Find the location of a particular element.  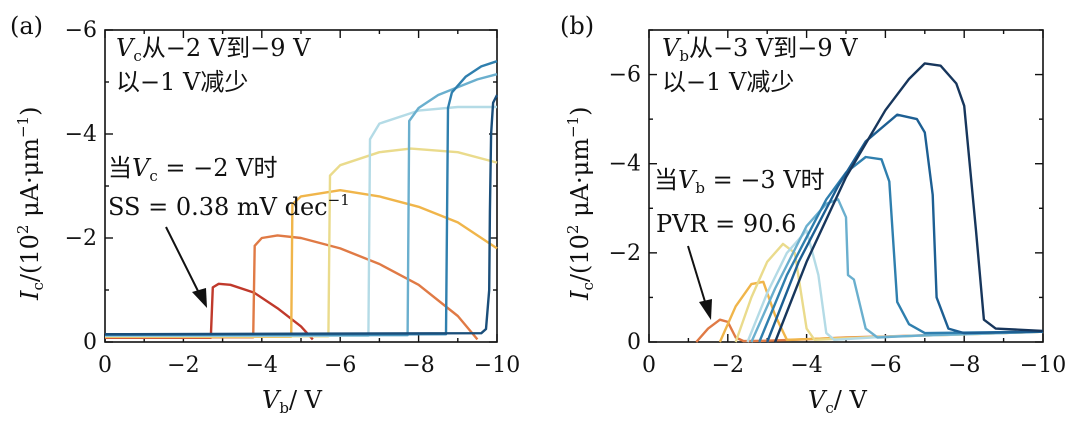

panel-a-xtick-label: −6 is located at coordinates (340, 365).